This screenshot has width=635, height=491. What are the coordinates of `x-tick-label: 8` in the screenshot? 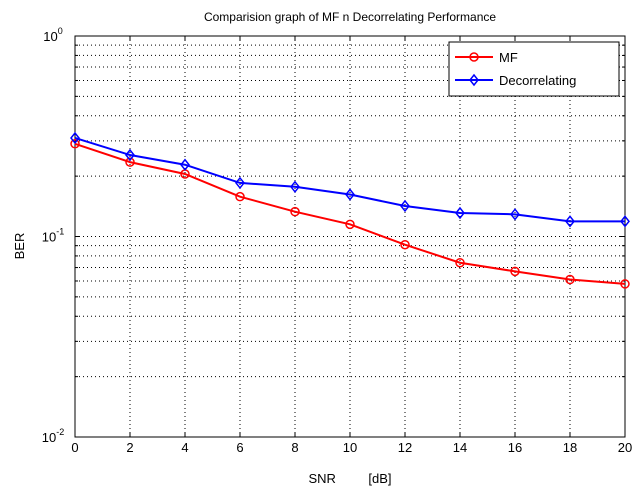 It's located at (294, 447).